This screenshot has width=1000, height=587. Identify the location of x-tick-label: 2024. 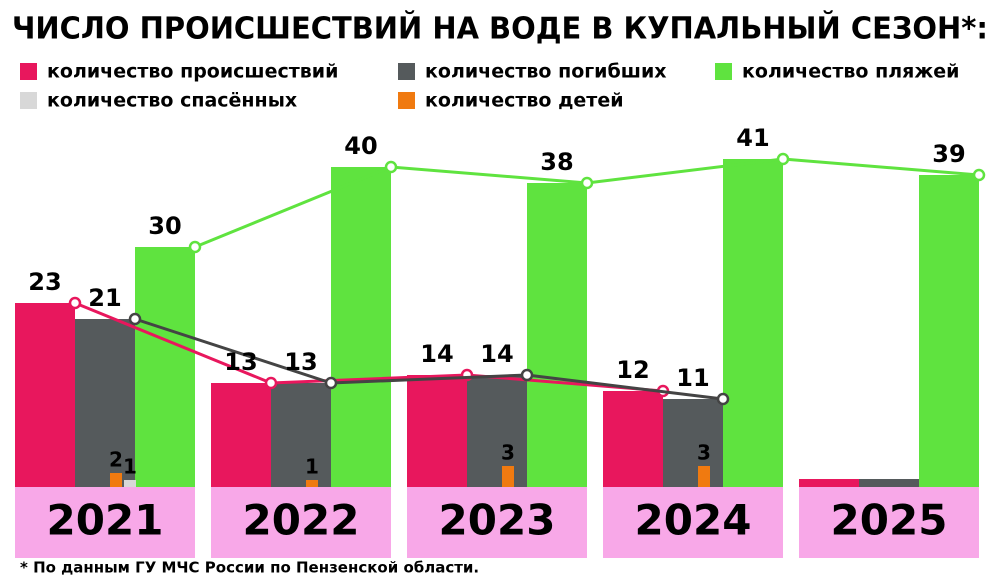
(693, 520).